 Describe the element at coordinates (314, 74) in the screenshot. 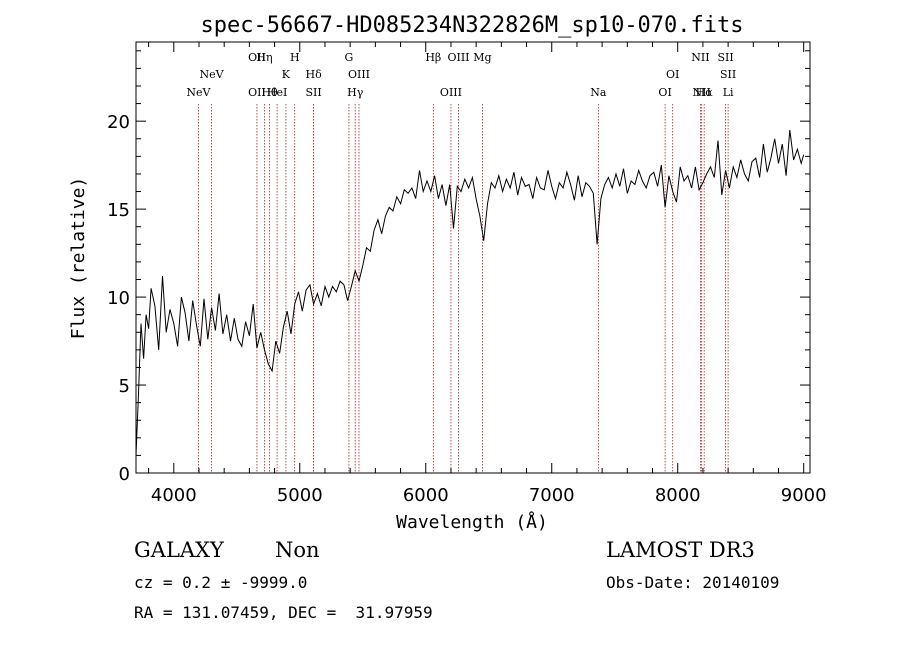

I see `line-label-top: Hδ` at that location.